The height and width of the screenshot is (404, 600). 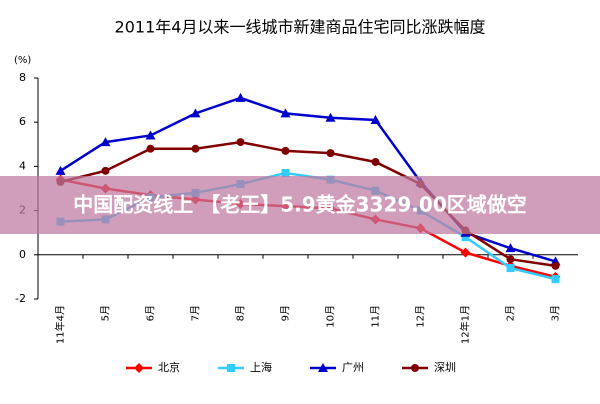 I want to click on x-tick-label: 9月, so click(x=286, y=313).